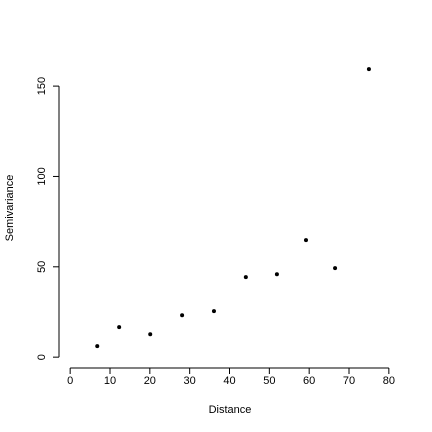 This screenshot has height=432, width=432. I want to click on x-tick-label: 0, so click(70, 381).